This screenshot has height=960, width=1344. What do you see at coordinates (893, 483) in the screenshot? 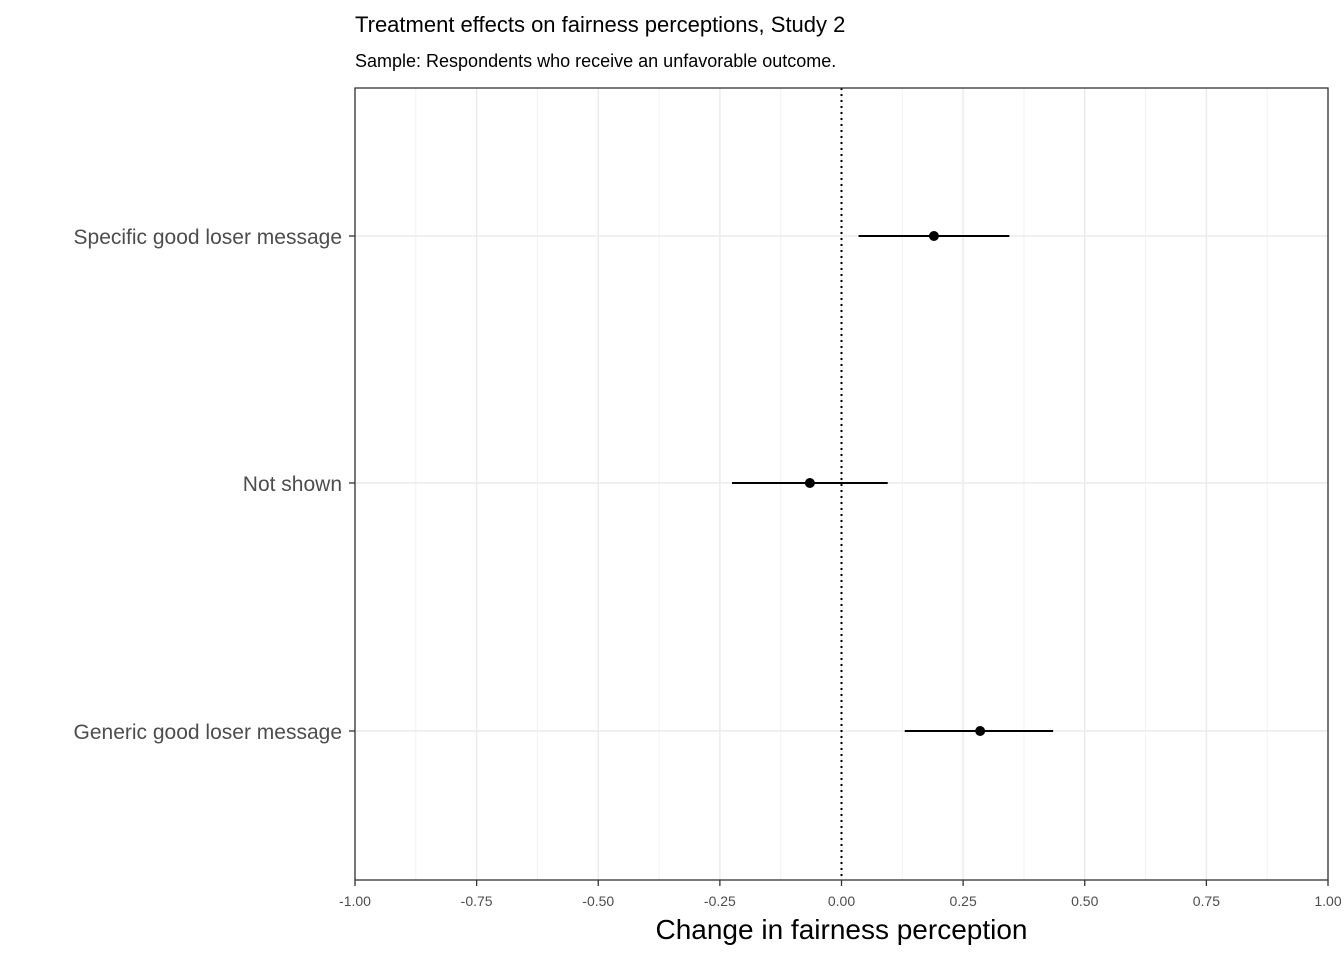
I see `data-marks` at bounding box center [893, 483].